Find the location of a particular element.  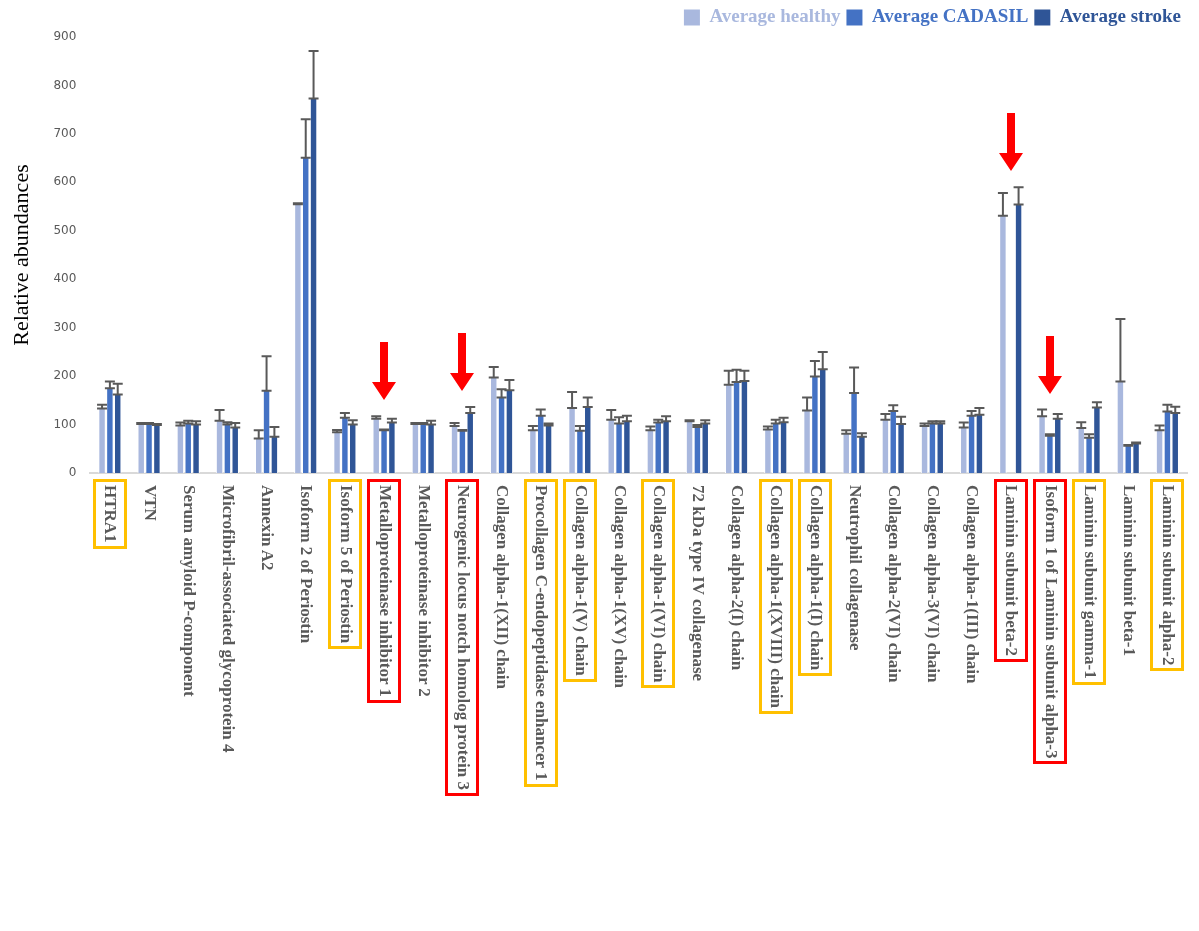

y-axis-title: Relative abundances is located at coordinates (20, 255).